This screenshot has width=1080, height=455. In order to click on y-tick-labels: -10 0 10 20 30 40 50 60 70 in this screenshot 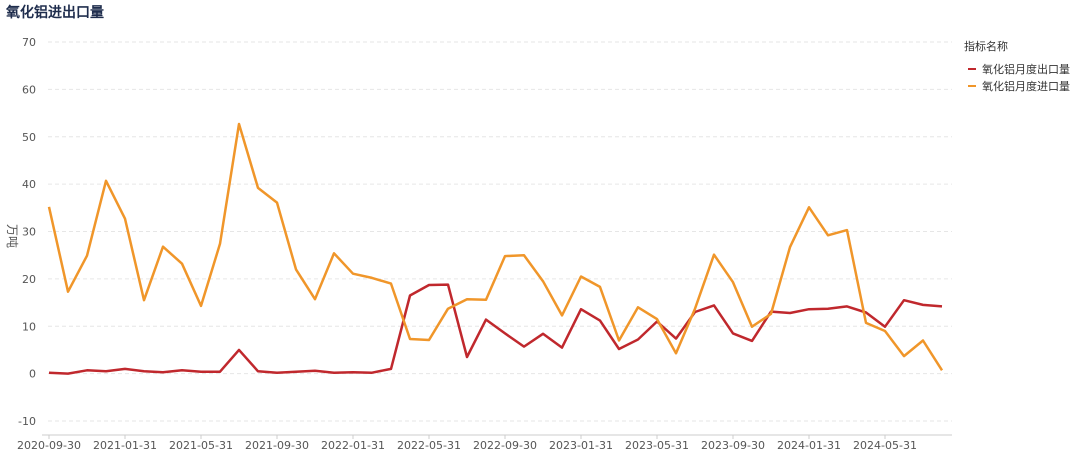, I will do `click(27, 232)`.